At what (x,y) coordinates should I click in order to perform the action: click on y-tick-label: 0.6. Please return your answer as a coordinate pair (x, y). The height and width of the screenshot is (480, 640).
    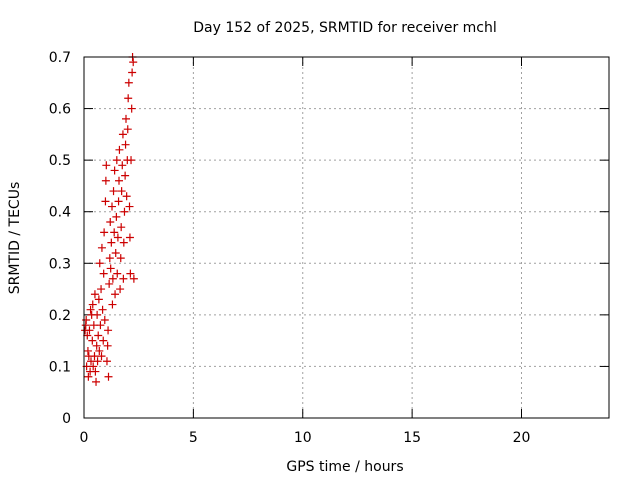
    Looking at the image, I should click on (60, 110).